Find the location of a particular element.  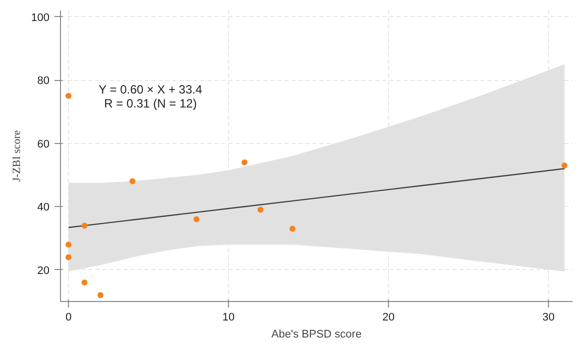

x-tick-label: 20 is located at coordinates (388, 318).